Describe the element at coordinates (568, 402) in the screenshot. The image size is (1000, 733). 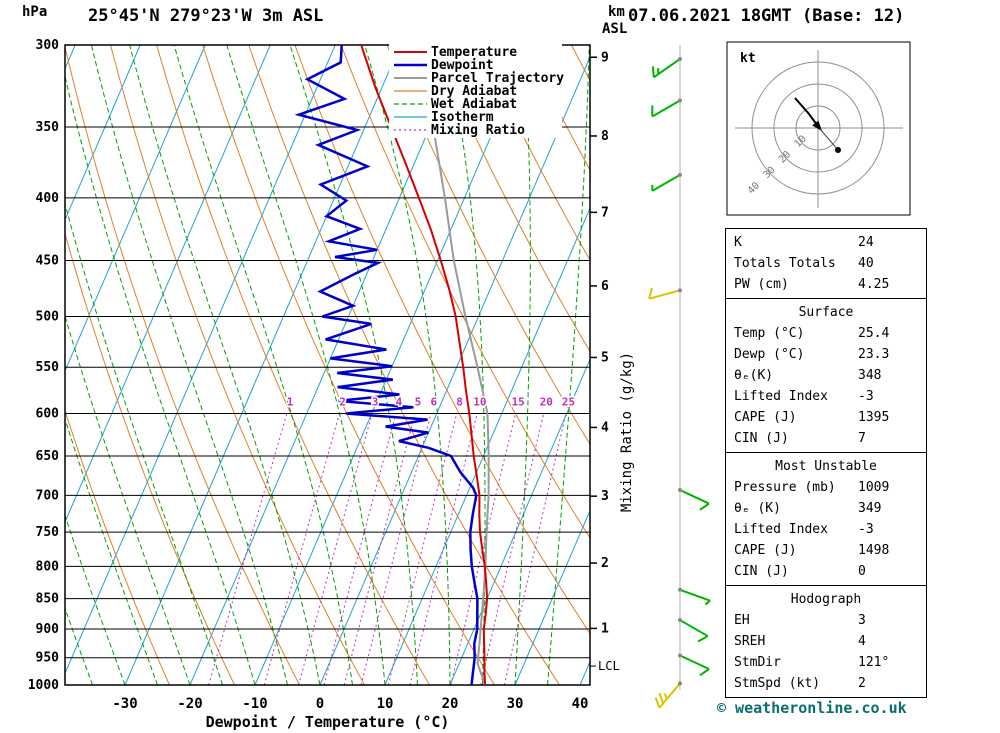
I see `svg-text: 25` at that location.